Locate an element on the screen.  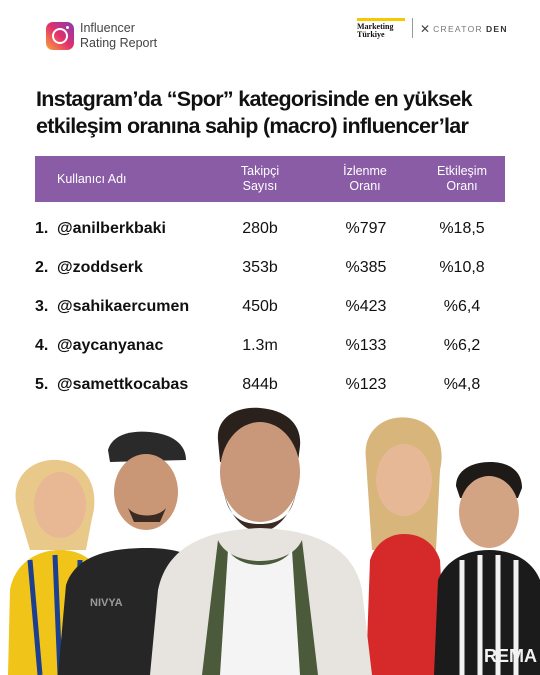
row-followers: 844b is located at coordinates (260, 384).